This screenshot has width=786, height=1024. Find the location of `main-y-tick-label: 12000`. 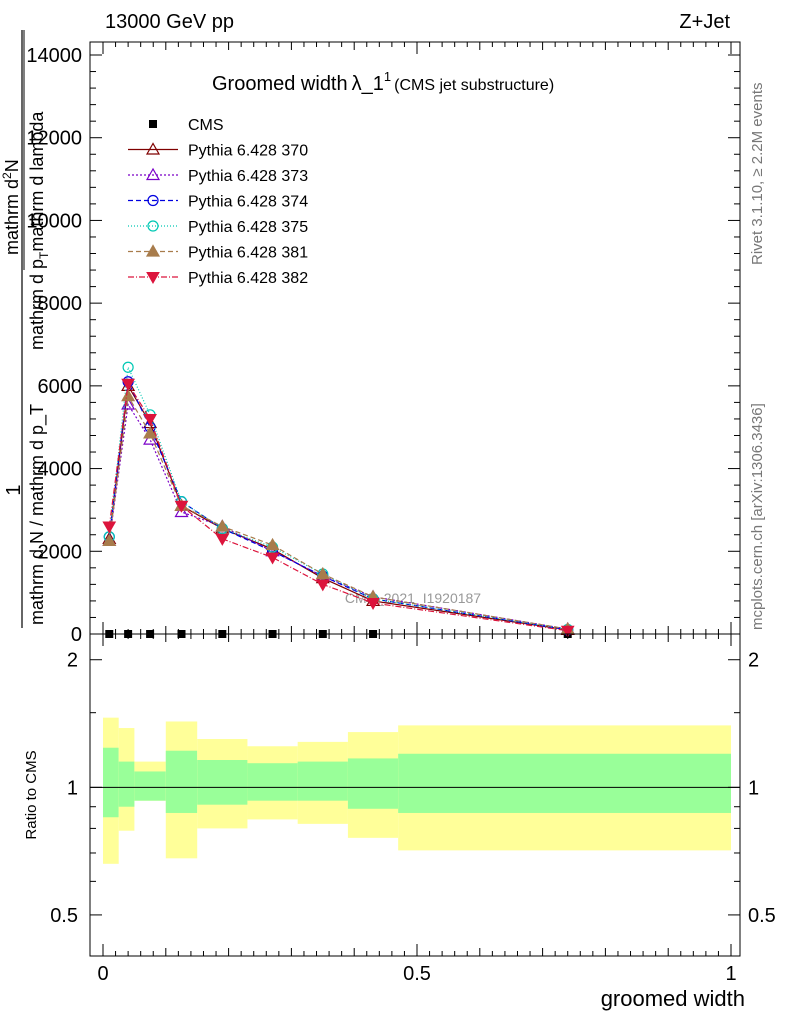

main-y-tick-label: 12000 is located at coordinates (54, 139).